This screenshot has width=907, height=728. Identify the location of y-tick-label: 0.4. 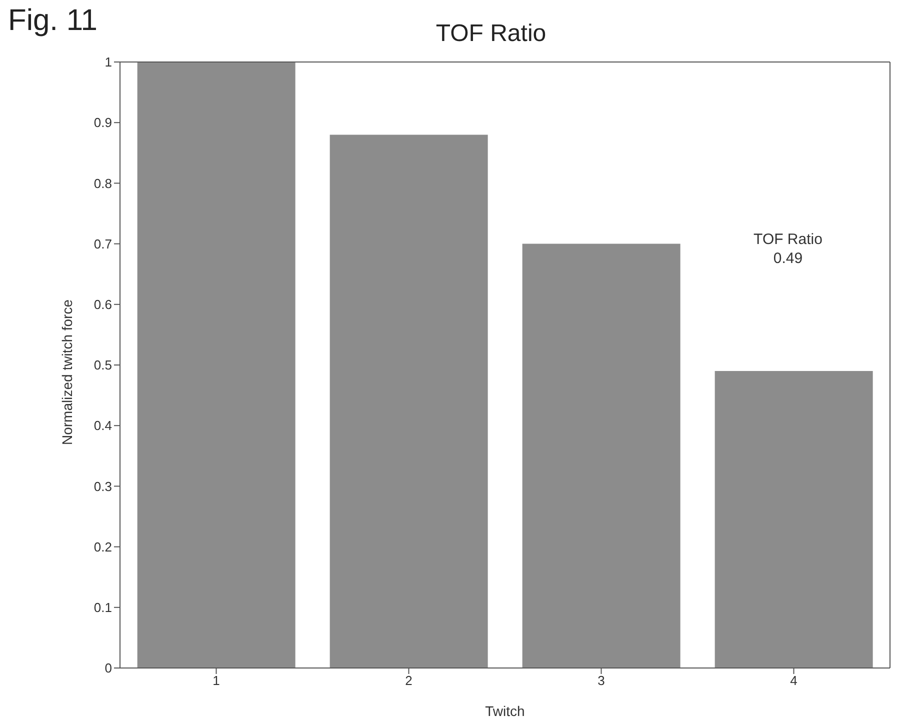
(103, 426).